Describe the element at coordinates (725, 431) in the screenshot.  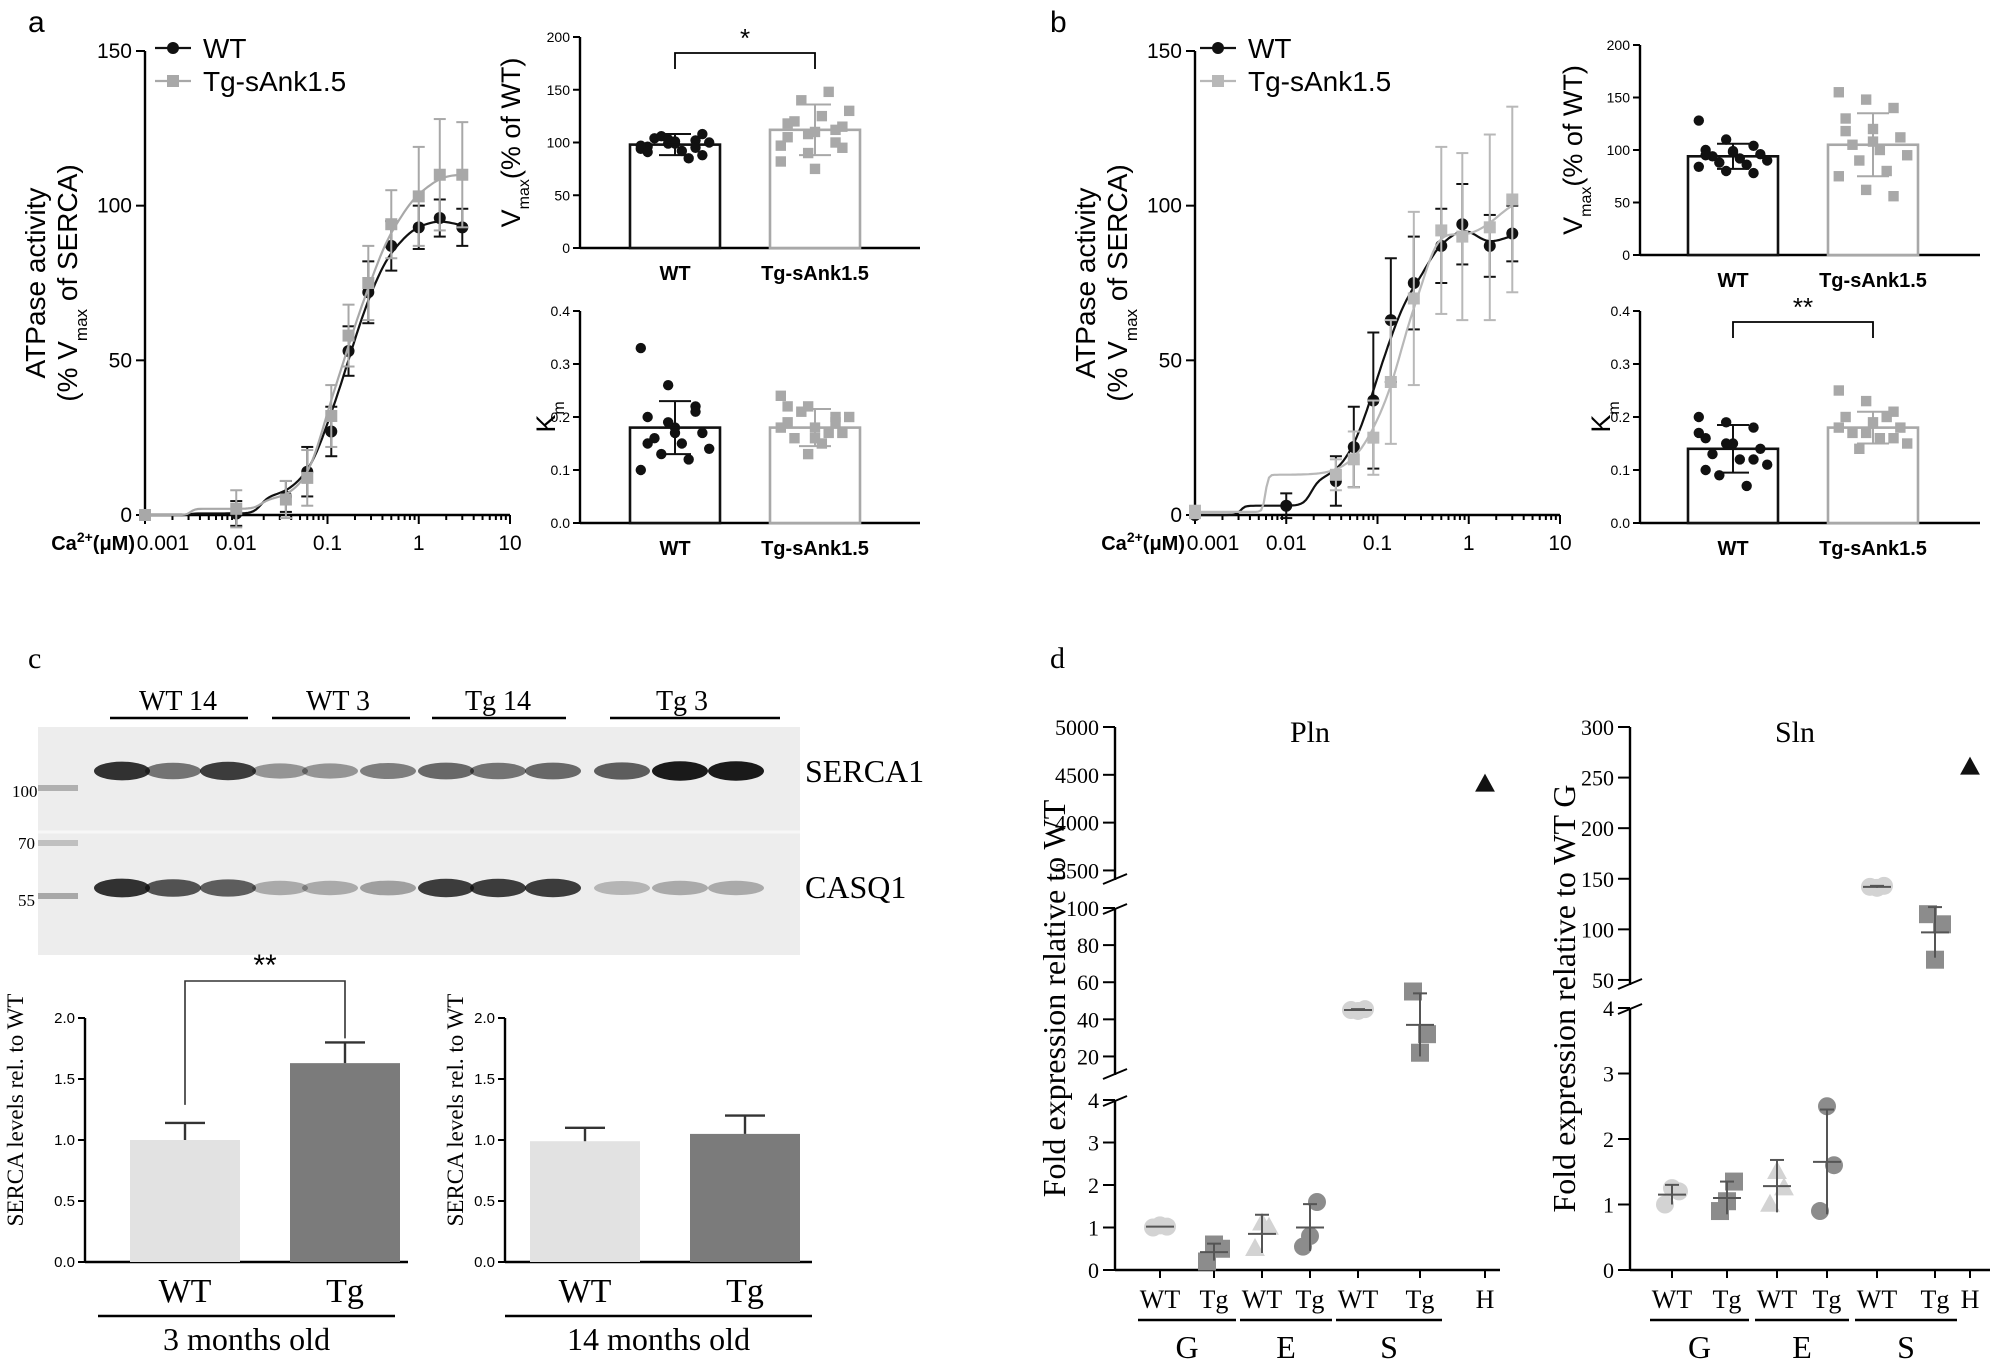
I see `panel-a-km-chart: 0.0 0.1 0.2 0.3 0.4 Km WT Tg-sAnk1.5` at that location.